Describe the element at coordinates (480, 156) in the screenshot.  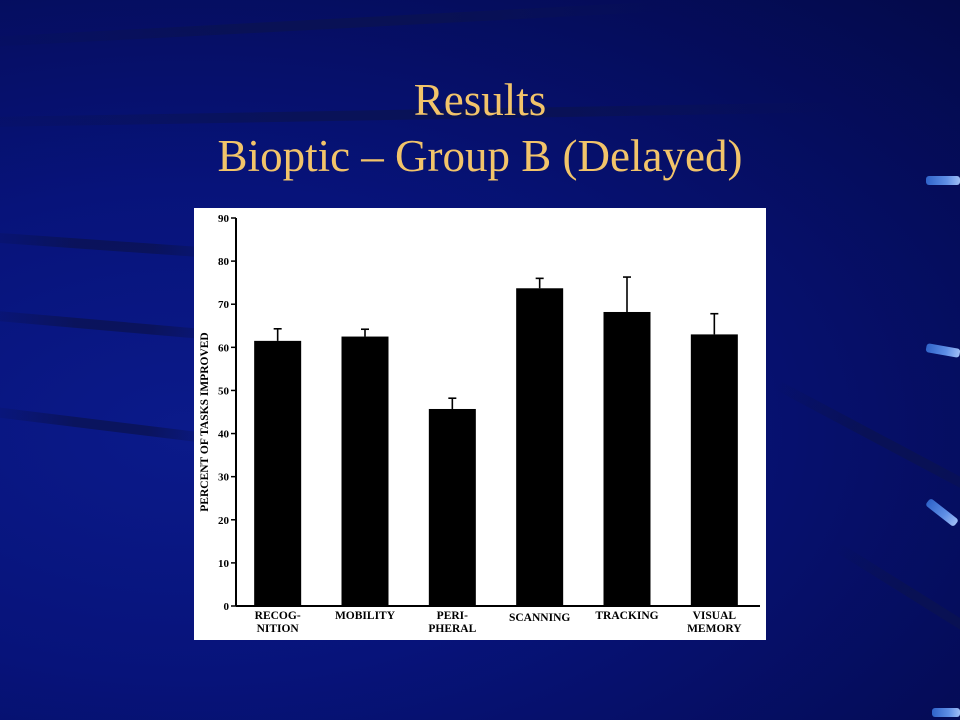
I see `title-line-2: Bioptic – Group B (Delayed)` at that location.